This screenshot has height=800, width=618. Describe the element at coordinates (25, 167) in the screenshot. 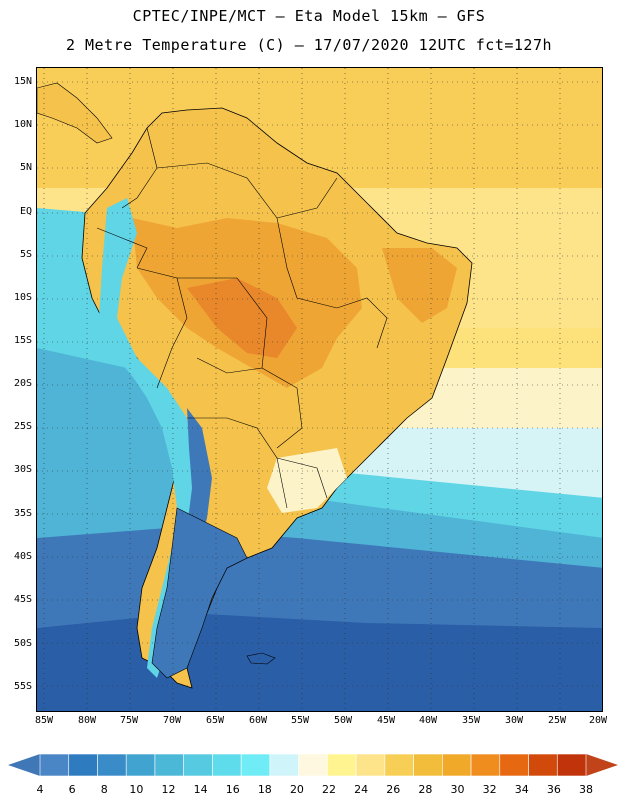

I see `lat-label: 5N` at that location.